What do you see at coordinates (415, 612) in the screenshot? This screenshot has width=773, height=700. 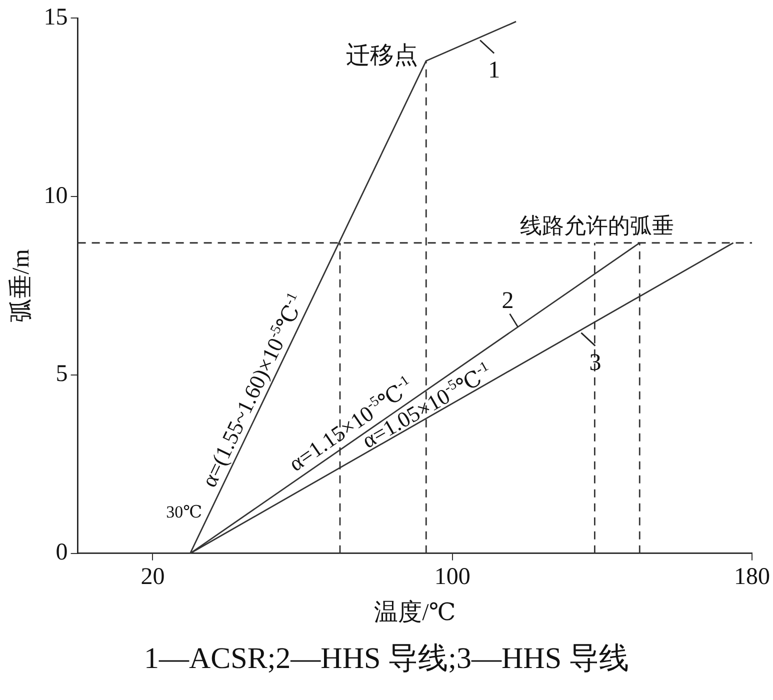 I see `x-axis-title: 温度/℃` at bounding box center [415, 612].